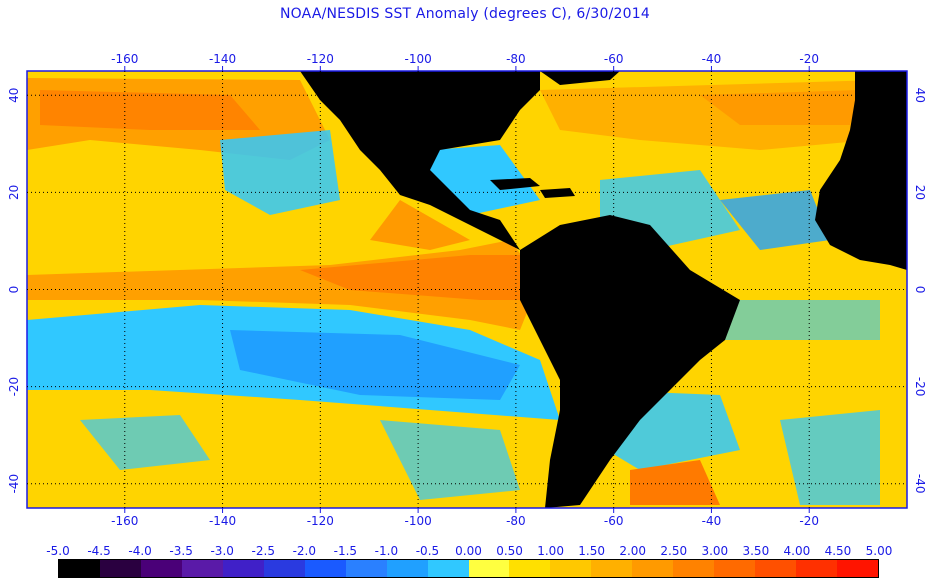 This screenshot has height=580, width=930. What do you see at coordinates (417, 521) in the screenshot?
I see `lon-label-bottom: -100` at bounding box center [417, 521].